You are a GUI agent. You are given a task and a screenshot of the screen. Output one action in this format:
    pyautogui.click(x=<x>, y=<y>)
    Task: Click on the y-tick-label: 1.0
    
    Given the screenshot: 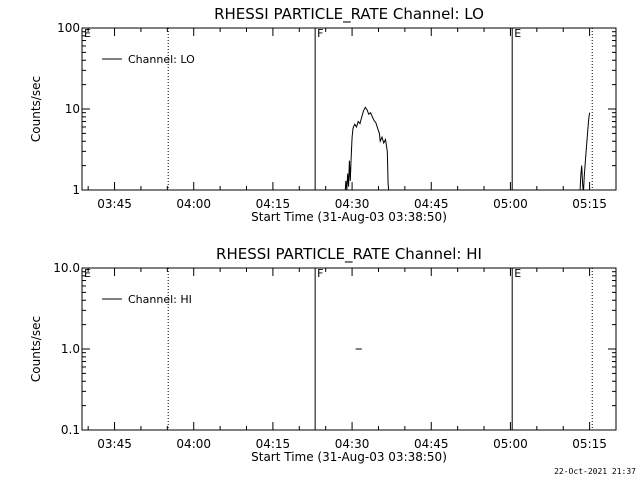 What is the action you would take?
    pyautogui.click(x=70, y=349)
    